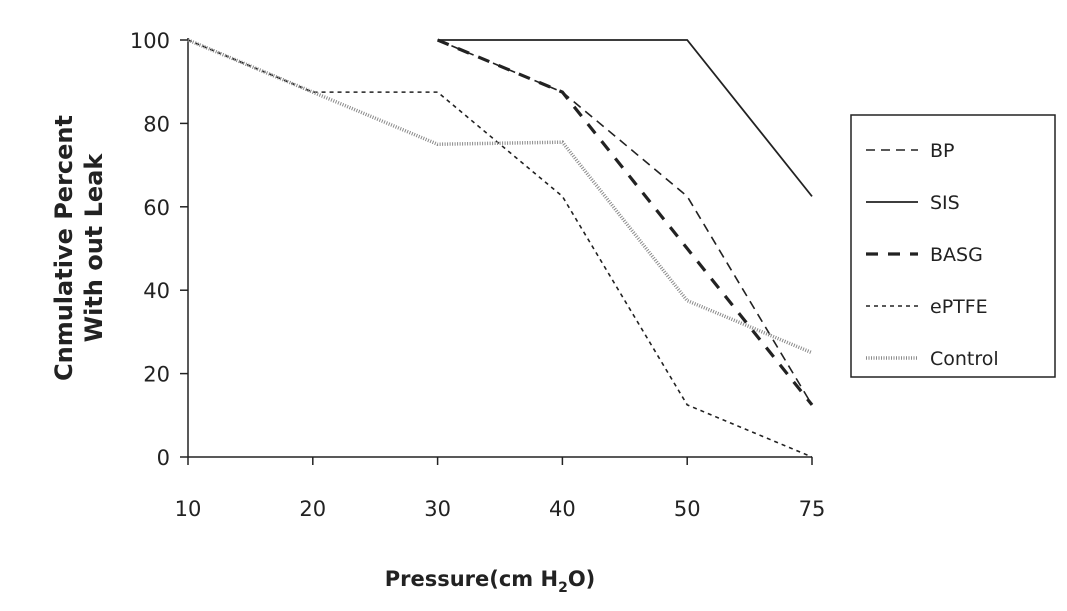 The width and height of the screenshot is (1067, 611). What do you see at coordinates (94, 248) in the screenshot?
I see `y-axis-label-line2: With out Leak` at bounding box center [94, 248].